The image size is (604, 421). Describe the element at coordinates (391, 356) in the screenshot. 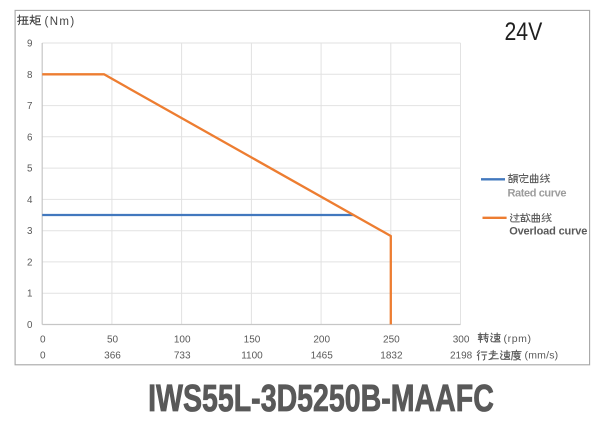

I see `svg-text: 1832` at that location.